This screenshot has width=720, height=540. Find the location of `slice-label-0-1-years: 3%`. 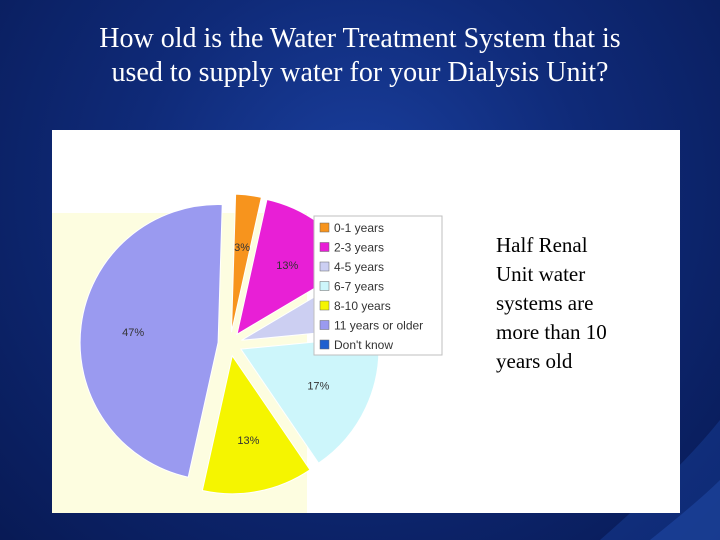

slice-label-0-1-years: 3% is located at coordinates (242, 248).